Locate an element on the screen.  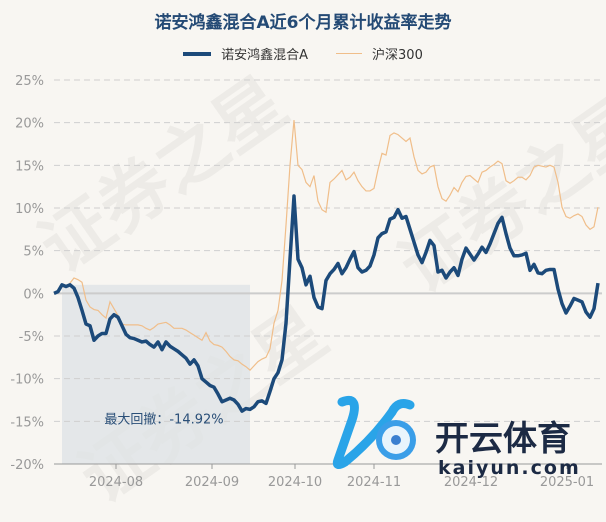
x-tick-label: 2024-11 is located at coordinates (374, 482).